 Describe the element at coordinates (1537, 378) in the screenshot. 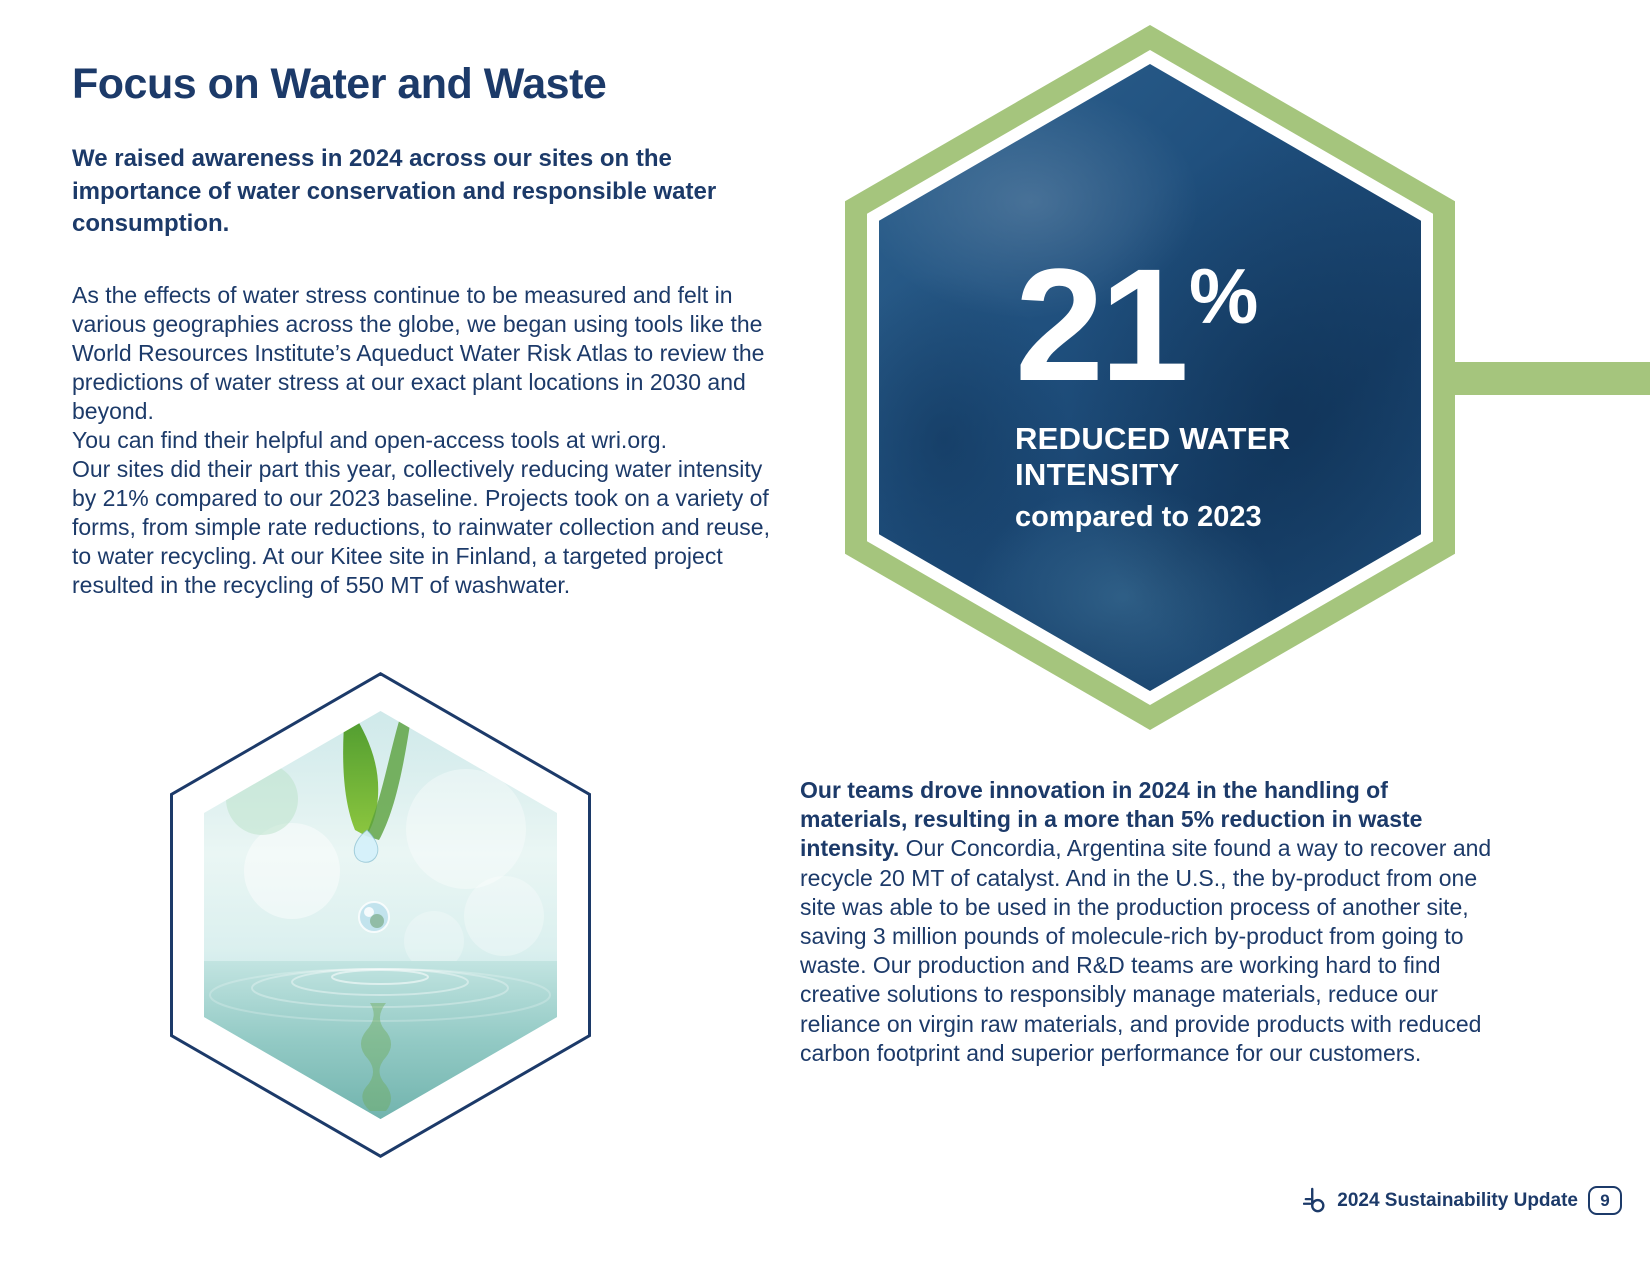

I see `green-connector-bar` at that location.